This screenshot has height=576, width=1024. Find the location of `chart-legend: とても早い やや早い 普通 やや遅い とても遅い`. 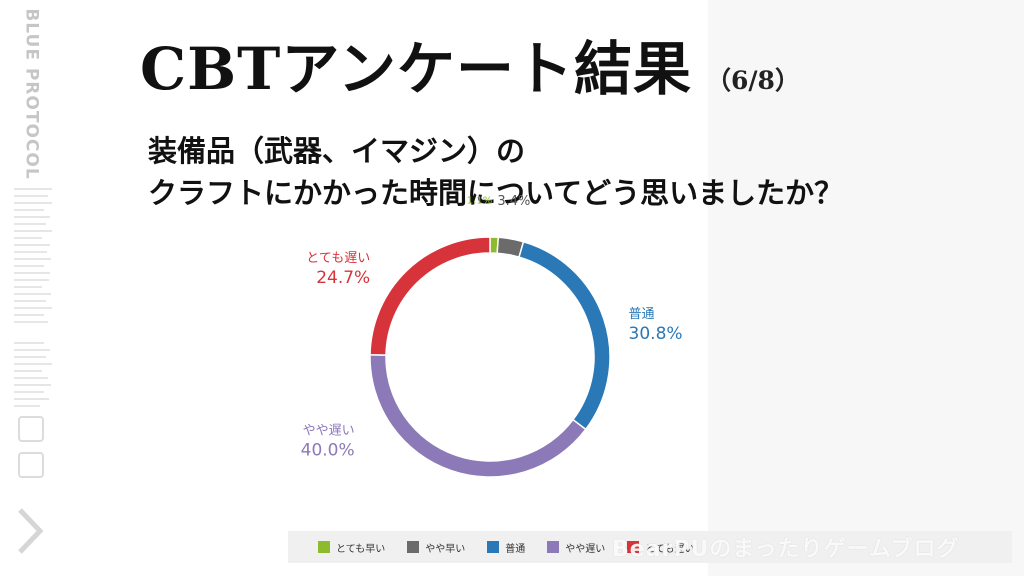

chart-legend: とても早い やや早い 普通 やや遅い とても遅い is located at coordinates (650, 547).